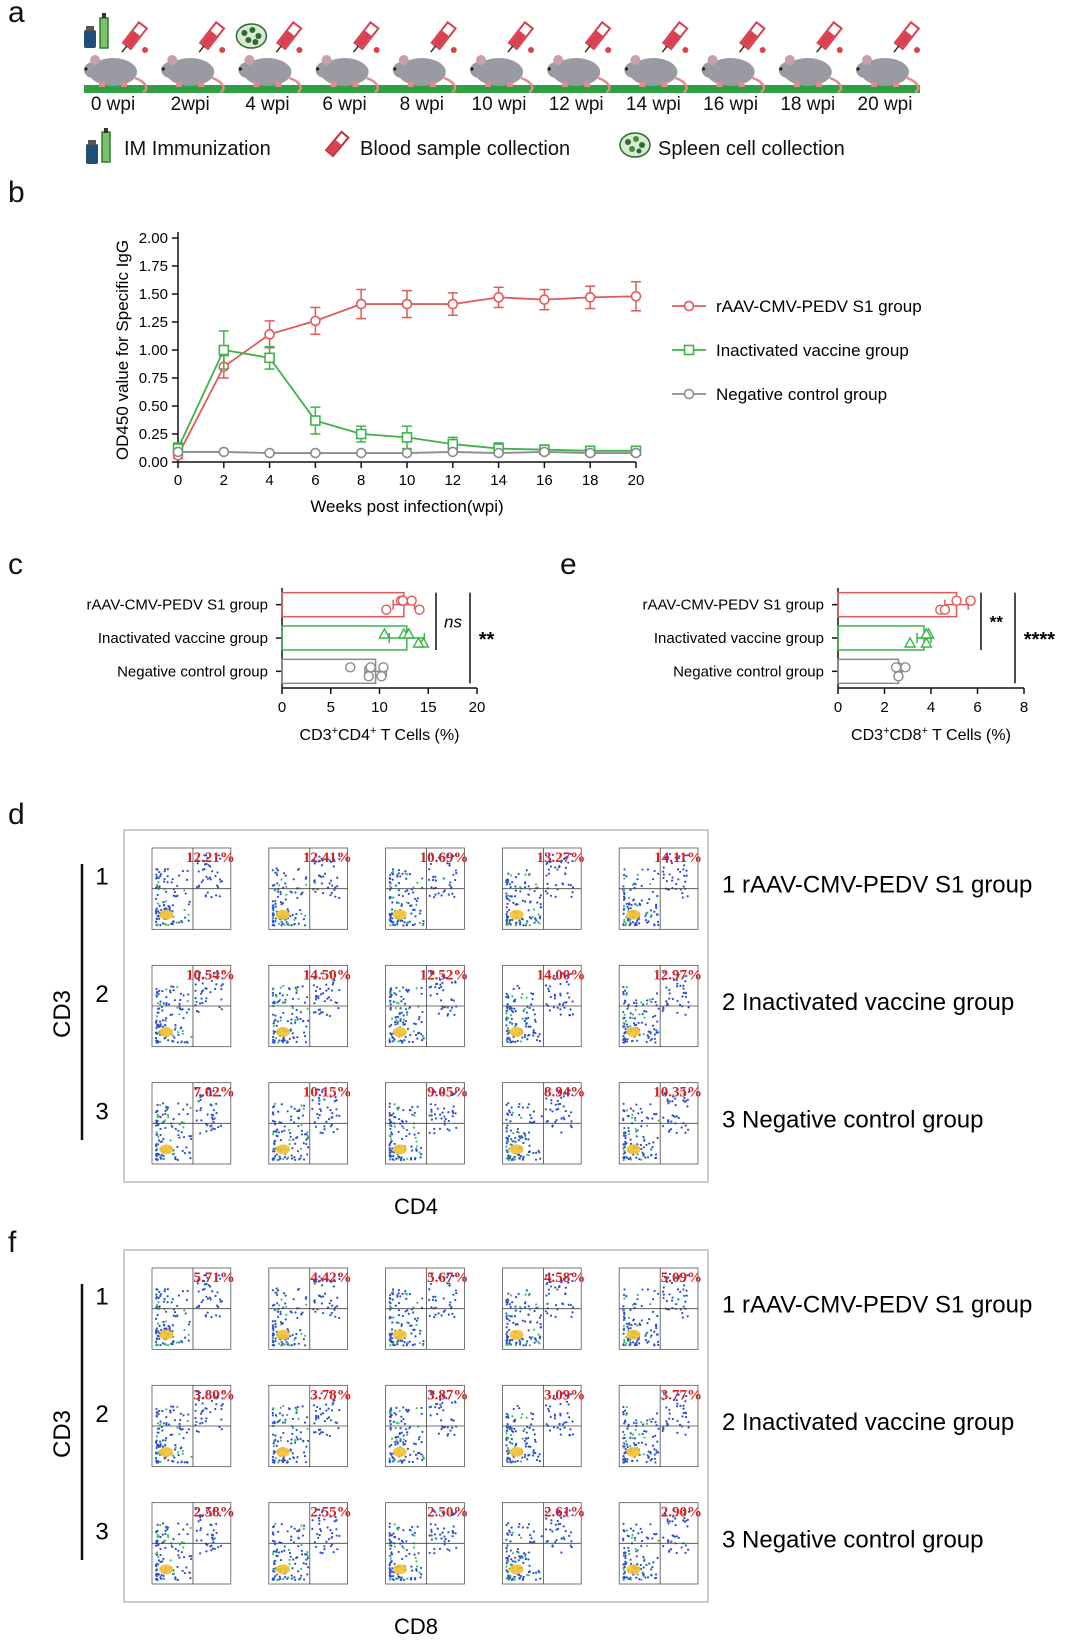 This screenshot has width=1080, height=1642. What do you see at coordinates (101, 1111) in the screenshot?
I see `row-number: 3` at bounding box center [101, 1111].